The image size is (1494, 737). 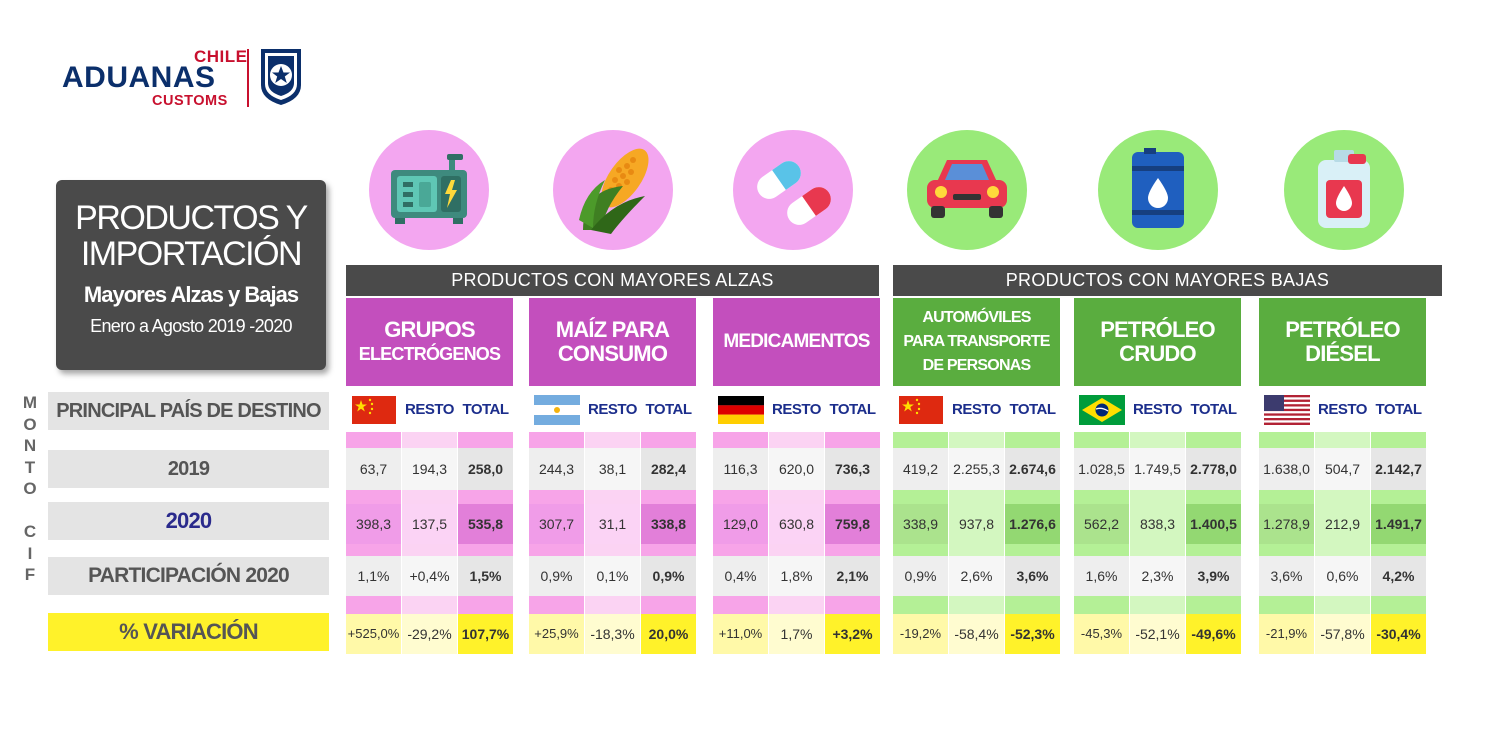 What do you see at coordinates (30, 467) in the screenshot?
I see `side-letter: T` at bounding box center [30, 467].